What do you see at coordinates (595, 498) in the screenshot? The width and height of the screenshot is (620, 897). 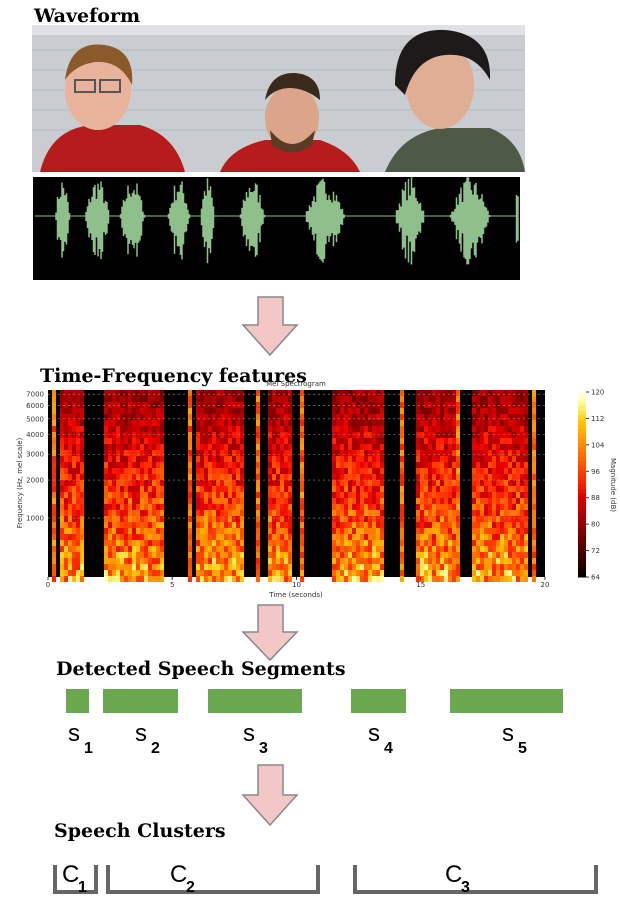 I see `colorbar-tick-label: 88` at bounding box center [595, 498].